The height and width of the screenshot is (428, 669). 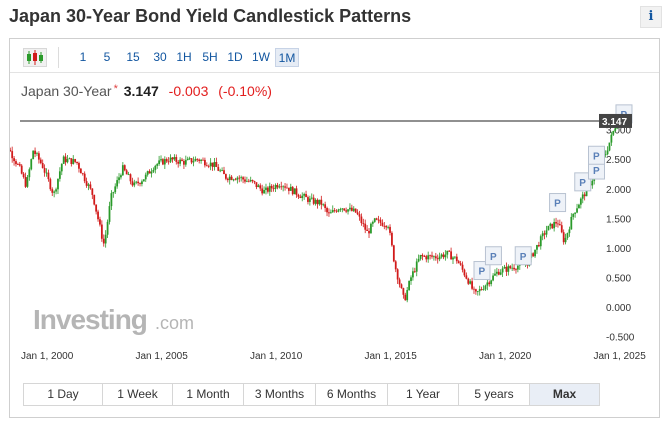 I want to click on x-tick-label: Jan 1, 2005, so click(x=162, y=356).